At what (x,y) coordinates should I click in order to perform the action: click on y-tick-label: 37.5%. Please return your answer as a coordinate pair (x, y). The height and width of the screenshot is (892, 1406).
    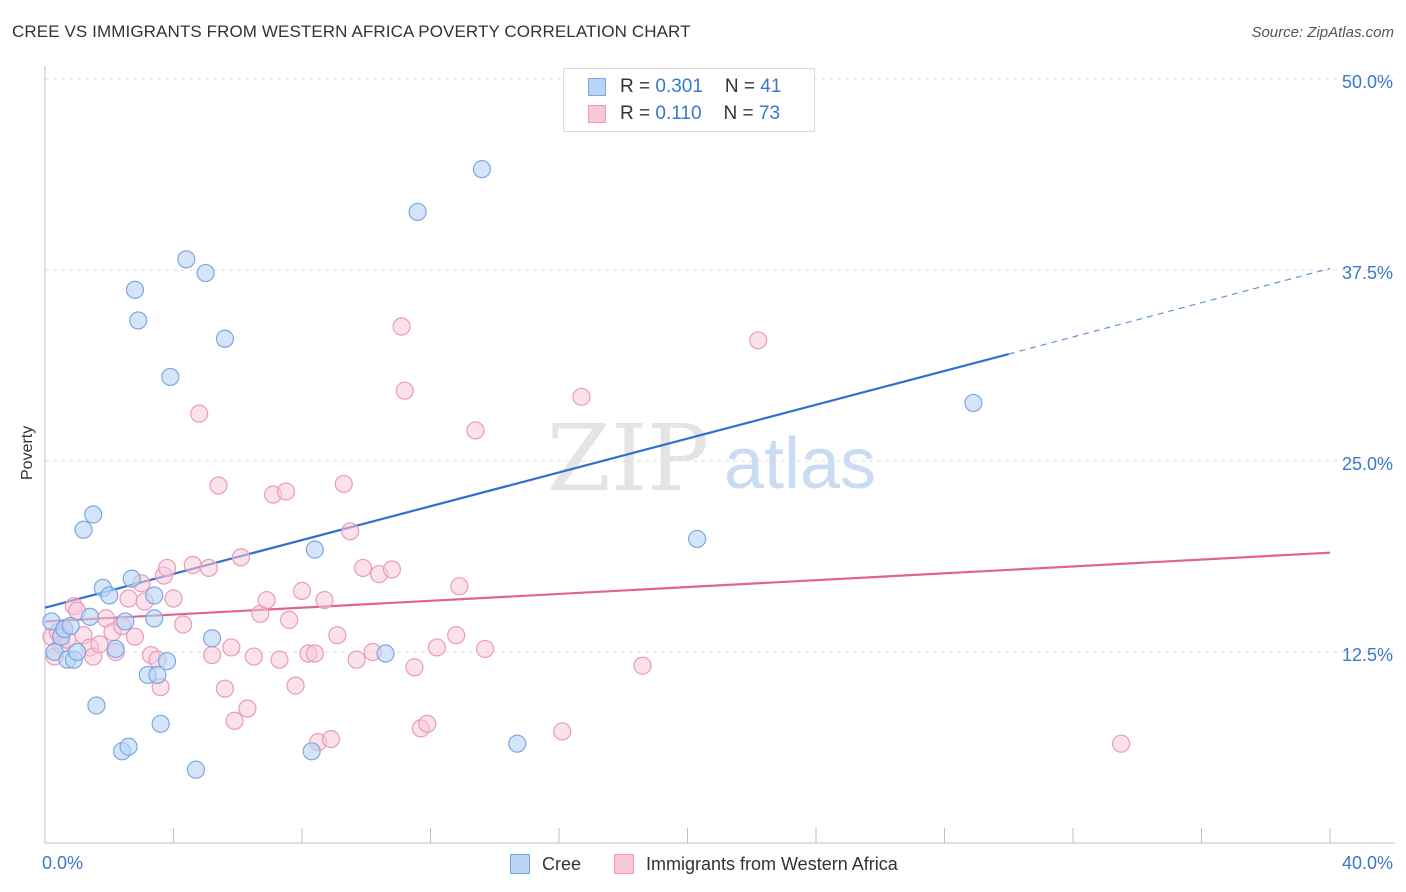
    Looking at the image, I should click on (1367, 273).